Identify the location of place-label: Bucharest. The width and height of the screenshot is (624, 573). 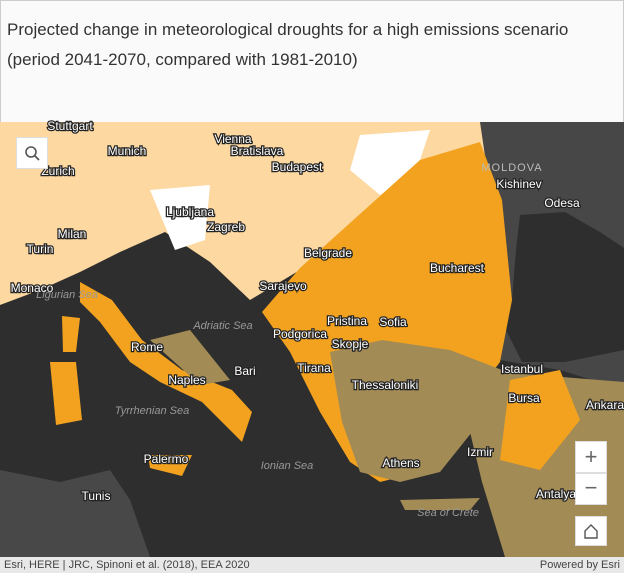
(457, 268).